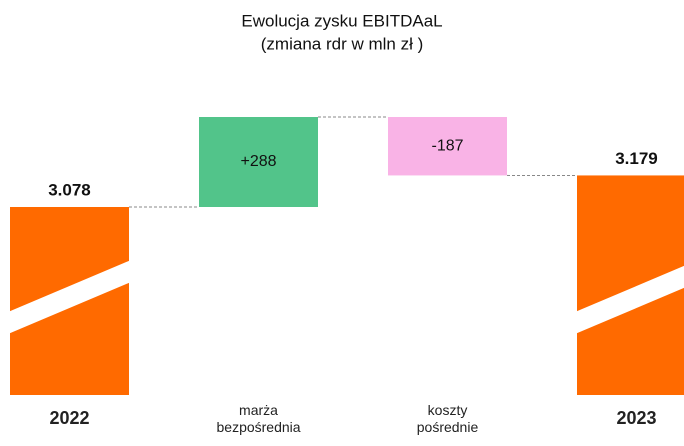  Describe the element at coordinates (69, 189) in the screenshot. I see `value-label: 3.078` at that location.